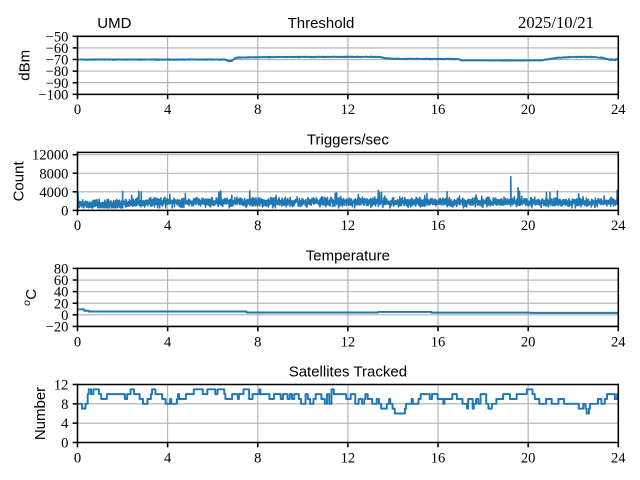 Image resolution: width=640 pixels, height=480 pixels. What do you see at coordinates (53, 193) in the screenshot?
I see `svg-text: 4000` at bounding box center [53, 193].